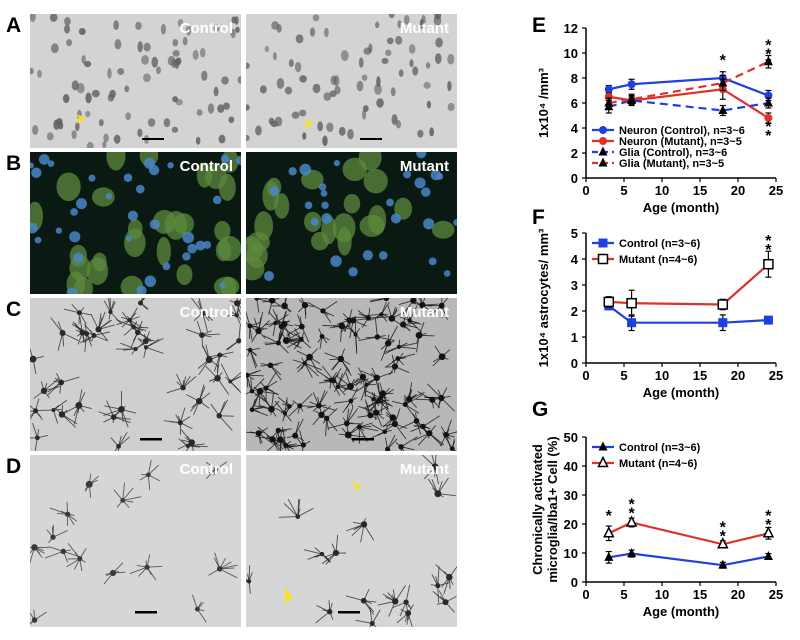  Describe the element at coordinates (351, 223) in the screenshot. I see `micrograph-b-mutant: Mutant` at that location.